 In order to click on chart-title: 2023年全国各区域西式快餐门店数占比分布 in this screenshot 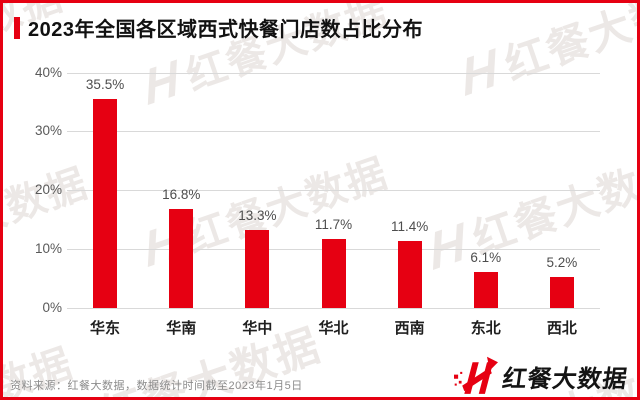, I will do `click(225, 30)`.